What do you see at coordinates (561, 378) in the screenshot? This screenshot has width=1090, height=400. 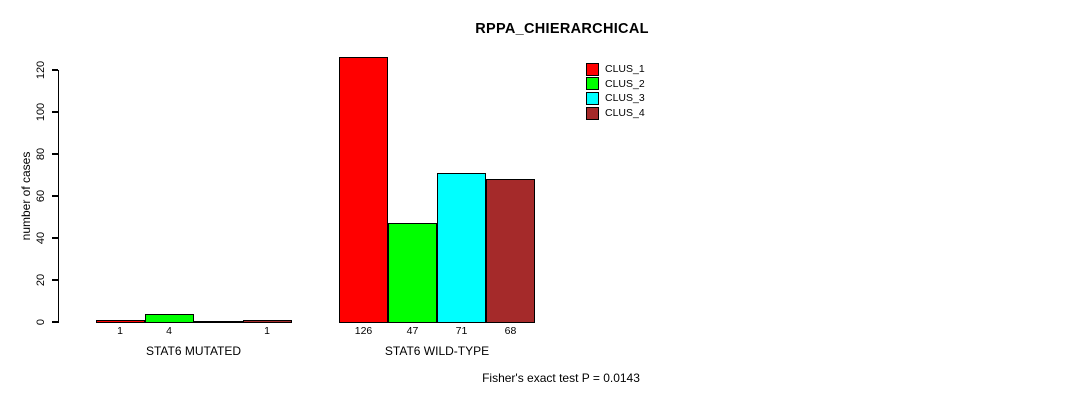 I see `stat-annotation: Fisher's exact test P = 0.0143` at bounding box center [561, 378].